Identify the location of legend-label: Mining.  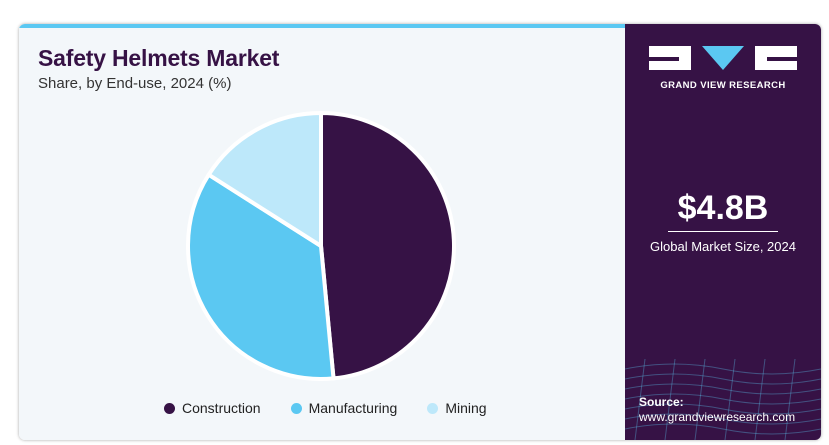
(466, 408).